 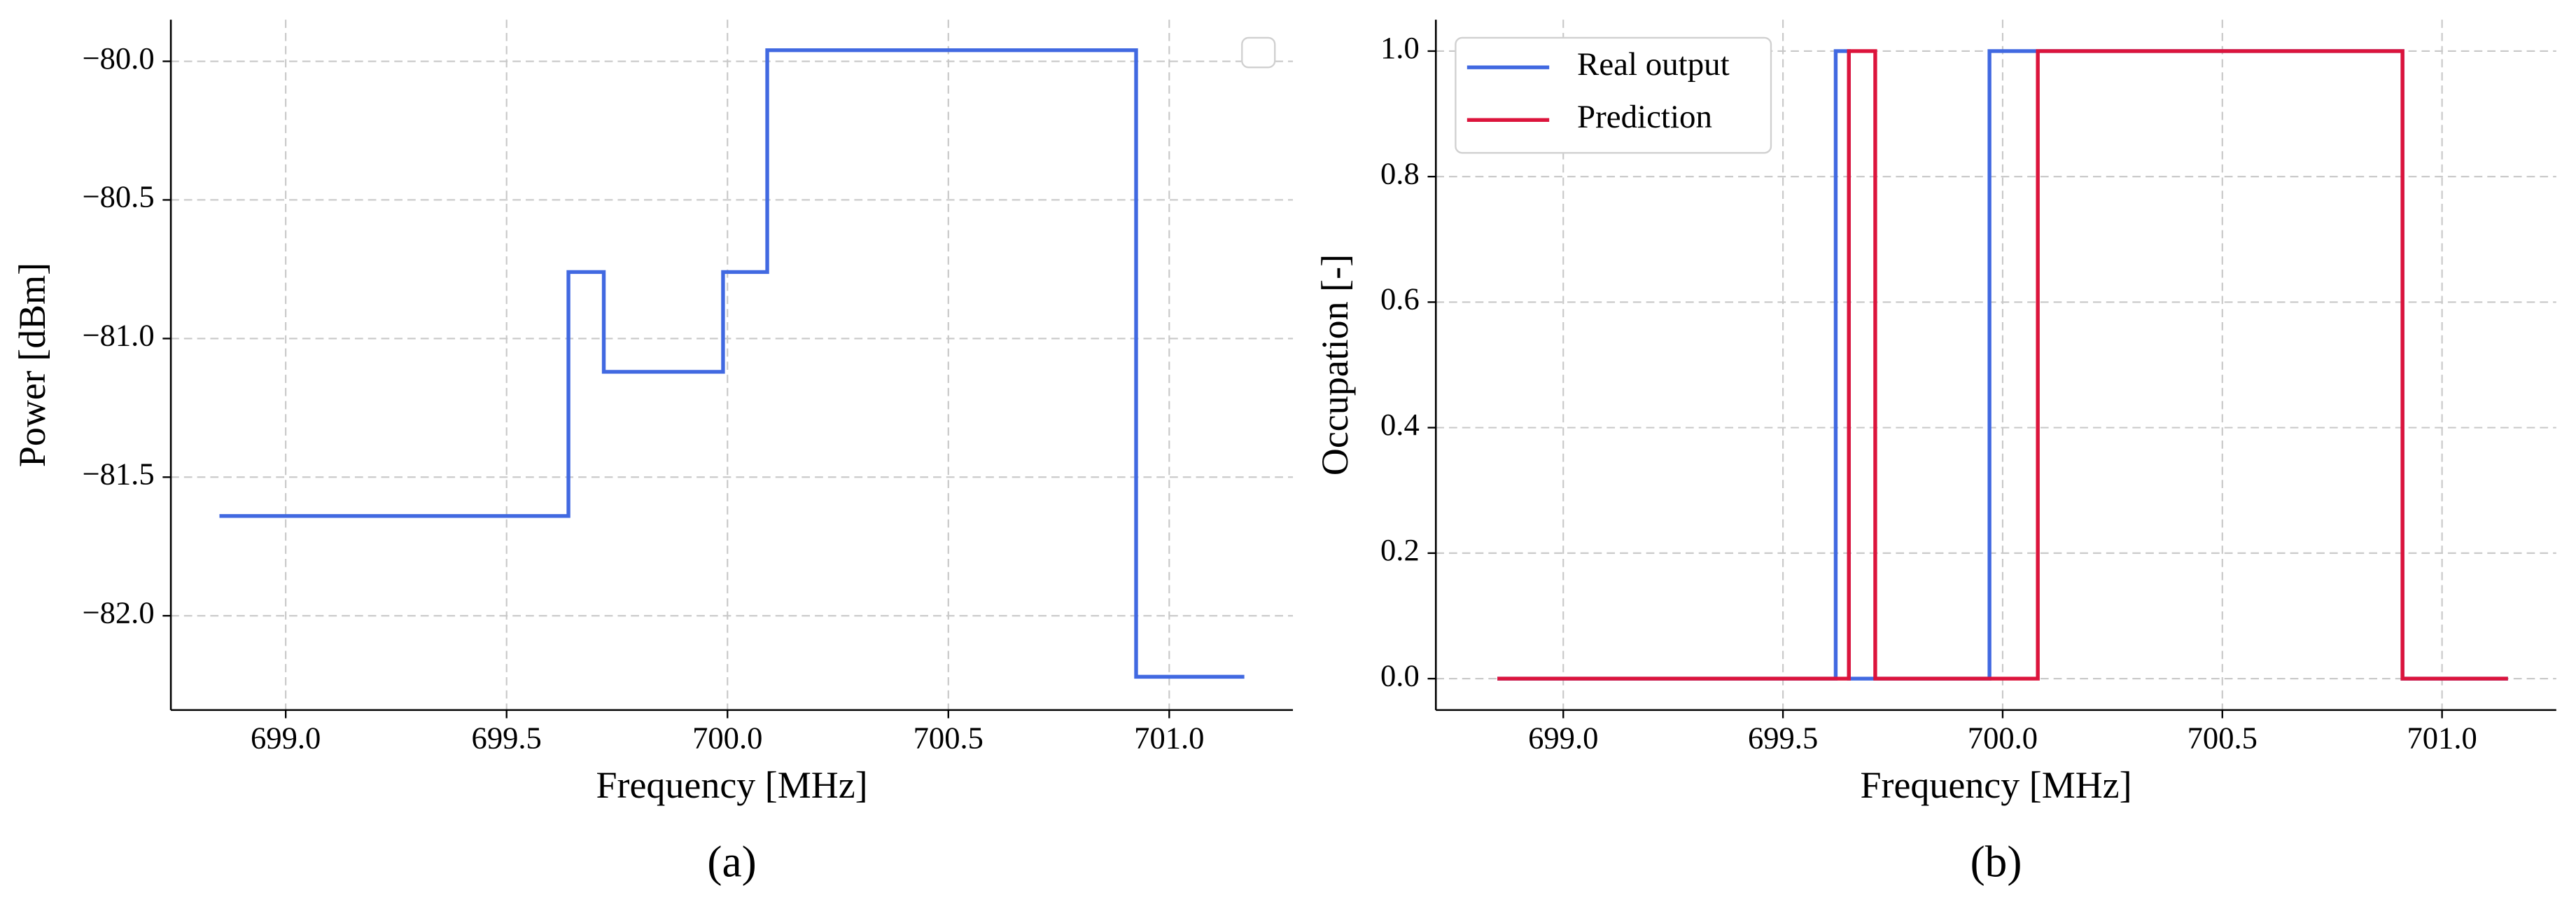 I want to click on caption: (a), so click(x=731, y=862).